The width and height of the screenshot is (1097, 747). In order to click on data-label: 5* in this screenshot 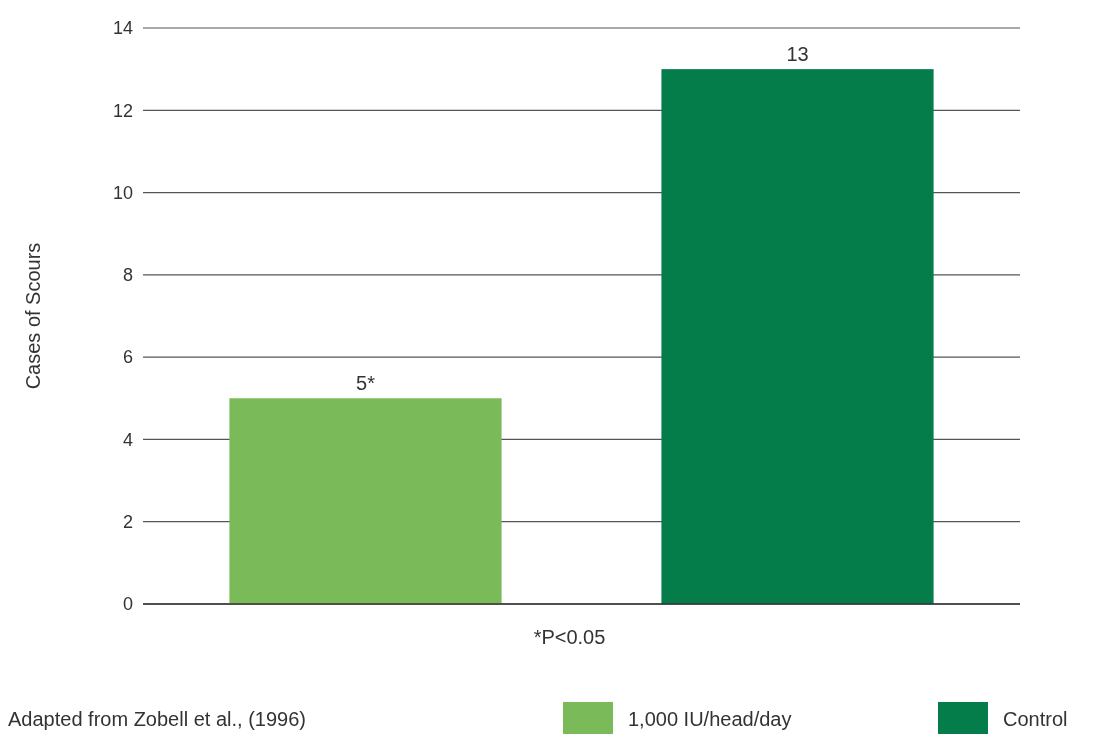, I will do `click(366, 383)`.